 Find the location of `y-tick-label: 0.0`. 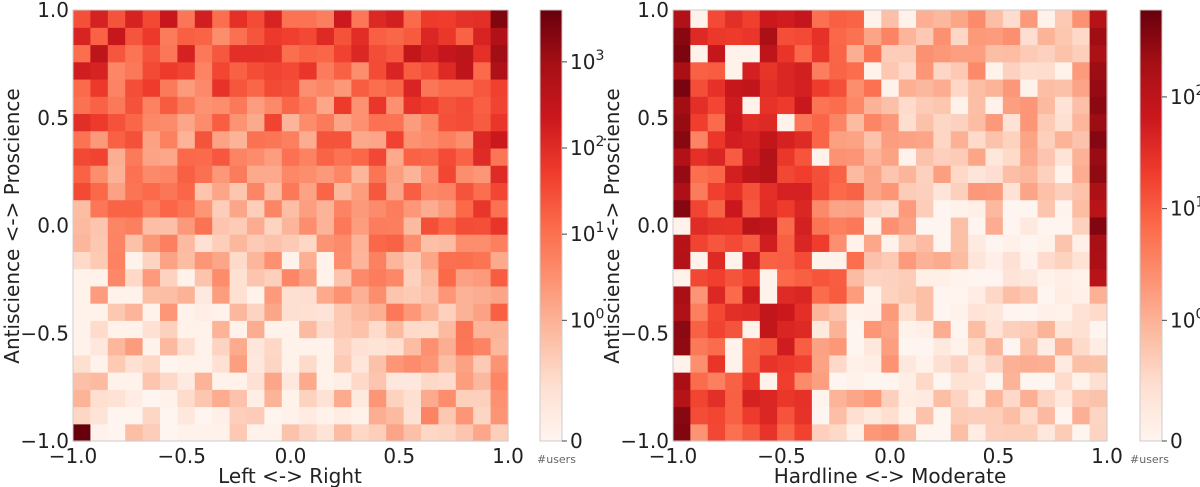

y-tick-label: 0.0 is located at coordinates (653, 226).